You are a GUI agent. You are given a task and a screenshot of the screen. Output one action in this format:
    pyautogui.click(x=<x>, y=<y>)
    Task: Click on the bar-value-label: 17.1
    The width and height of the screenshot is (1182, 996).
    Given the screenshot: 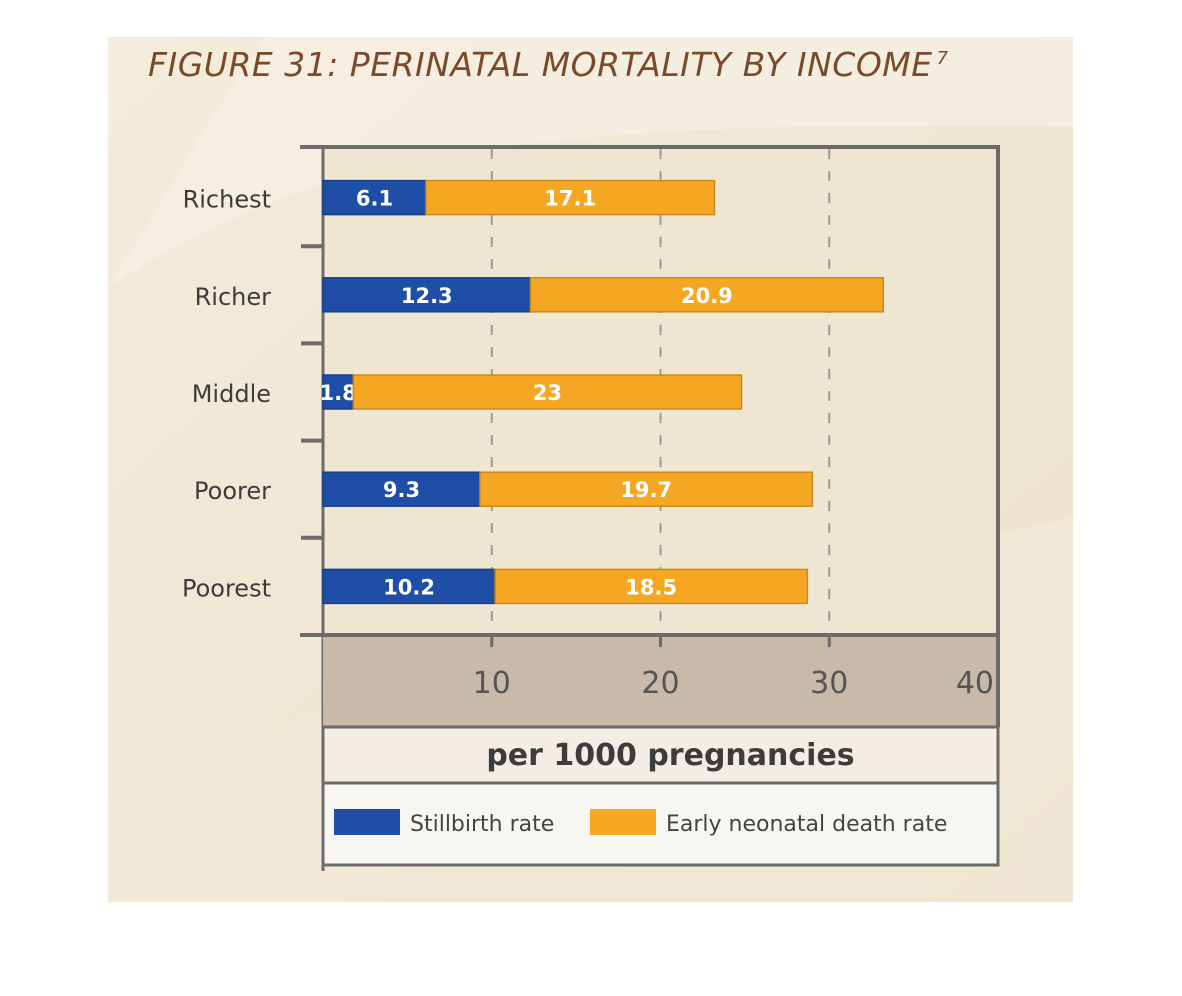 What is the action you would take?
    pyautogui.click(x=570, y=199)
    